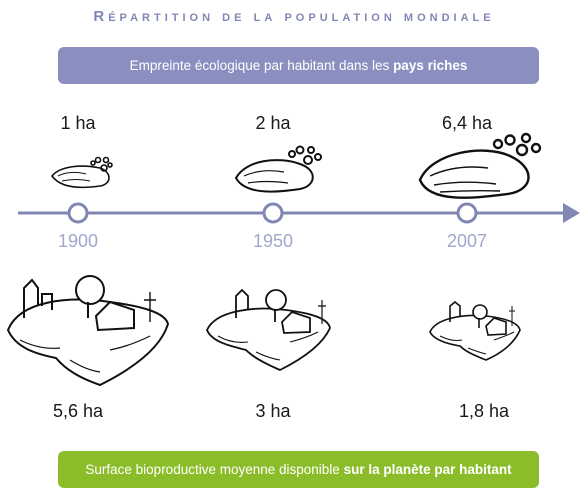 The image size is (588, 497). What do you see at coordinates (430, 65) in the screenshot?
I see `footprint-banner-bold: pays riches` at bounding box center [430, 65].